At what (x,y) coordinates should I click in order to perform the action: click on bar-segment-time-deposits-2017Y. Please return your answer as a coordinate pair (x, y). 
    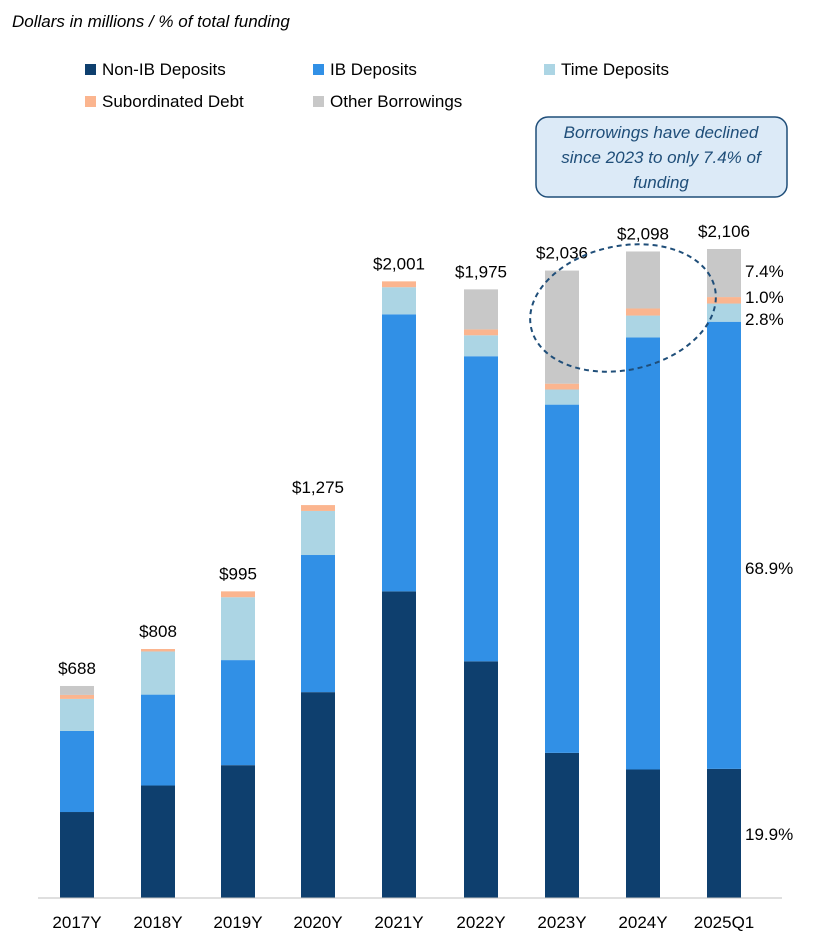
    Looking at the image, I should click on (77, 714).